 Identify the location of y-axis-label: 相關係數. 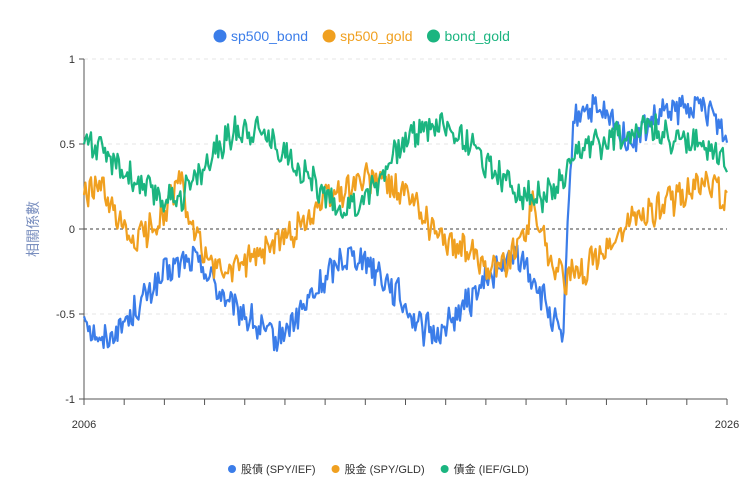
(33, 229).